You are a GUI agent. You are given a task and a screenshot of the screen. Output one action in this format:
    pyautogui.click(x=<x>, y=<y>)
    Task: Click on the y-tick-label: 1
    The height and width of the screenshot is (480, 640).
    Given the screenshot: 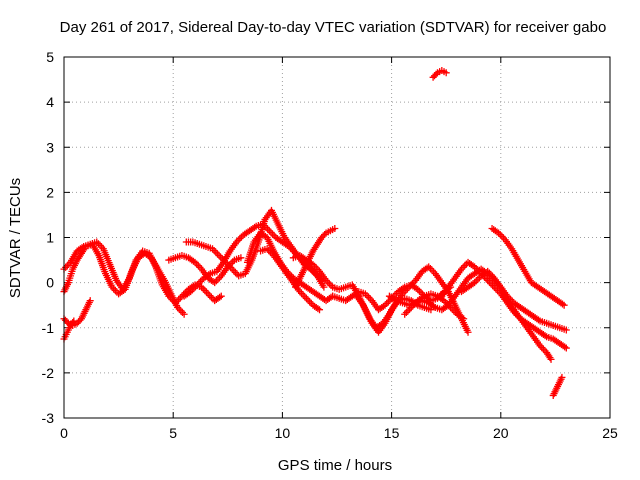 What is the action you would take?
    pyautogui.click(x=50, y=238)
    